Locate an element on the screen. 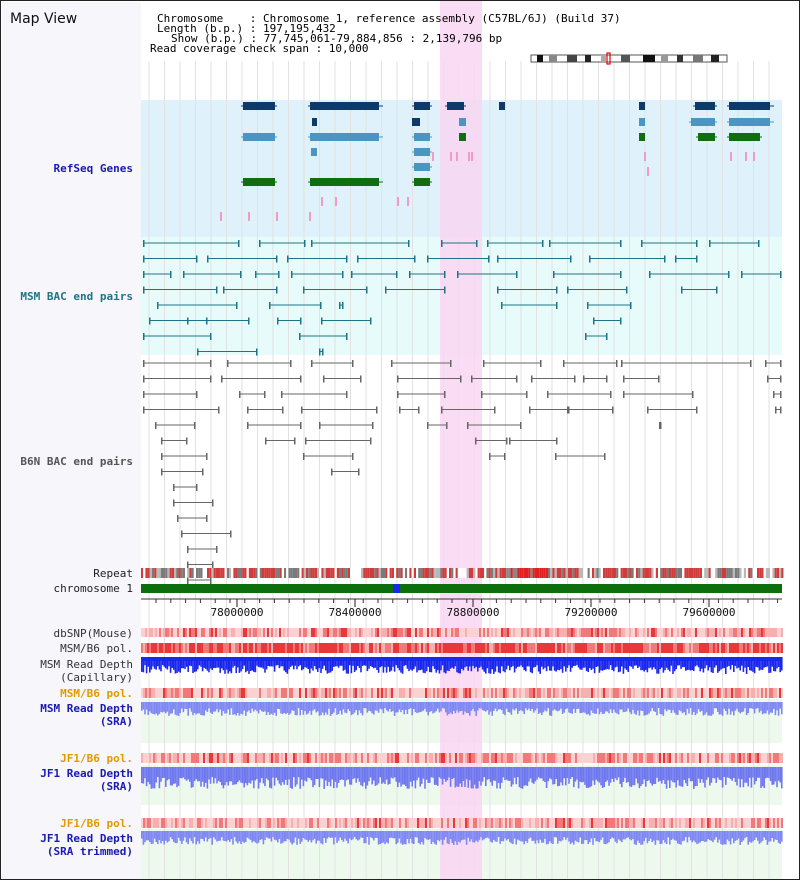 The height and width of the screenshot is (880, 800). track-label-refseq: RefSeq Genes is located at coordinates (93, 168).